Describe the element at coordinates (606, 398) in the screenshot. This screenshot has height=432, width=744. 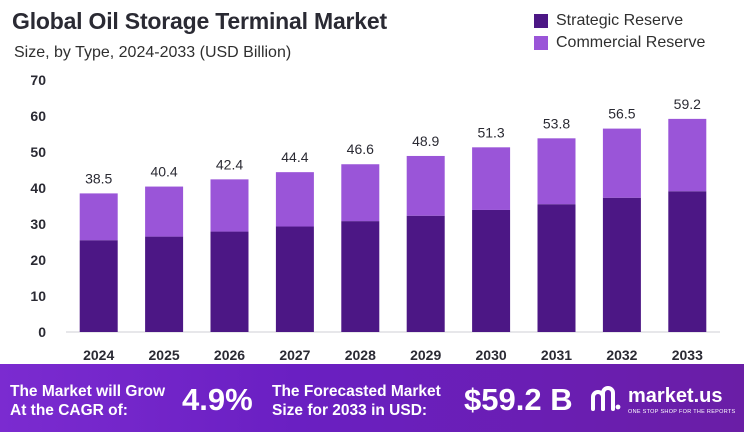
I see `market-us-logo-icon` at that location.